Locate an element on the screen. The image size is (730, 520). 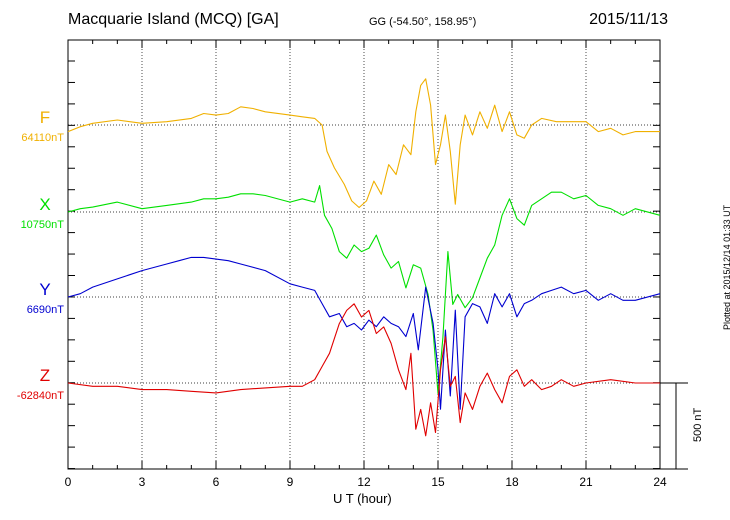
x-tick-label: 18 is located at coordinates (512, 482).